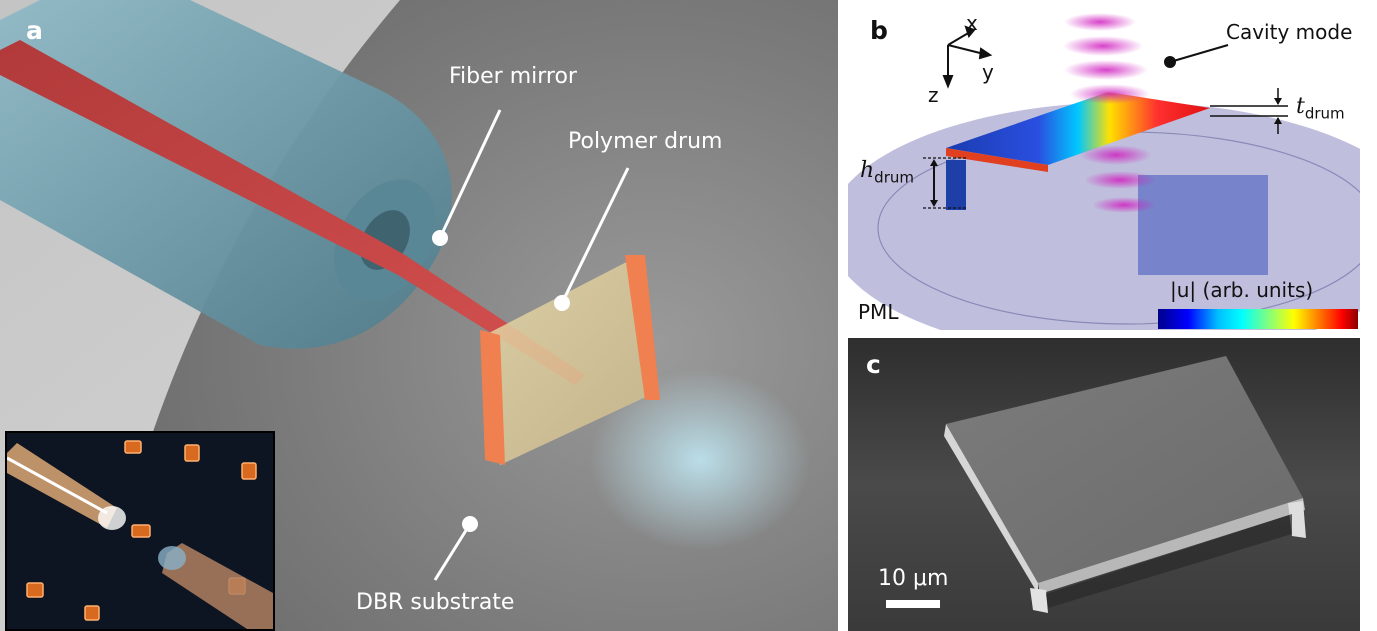 The image size is (1377, 631). What do you see at coordinates (513, 76) in the screenshot?
I see `fiber-mirror-label: Fiber mirror` at bounding box center [513, 76].